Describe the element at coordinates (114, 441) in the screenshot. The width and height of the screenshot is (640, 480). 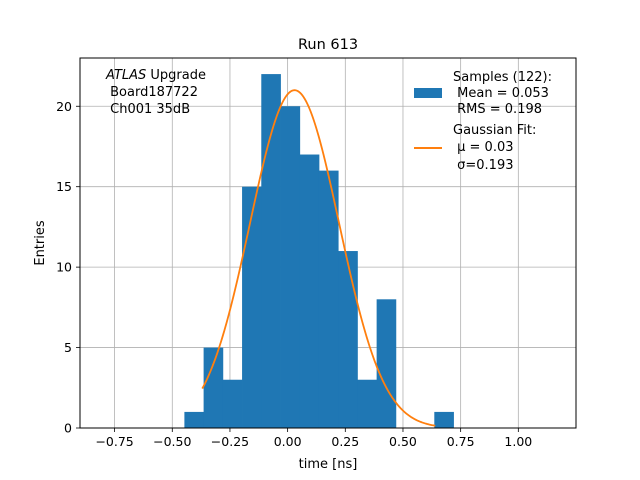
I see `x-tick-label-0: −0.75` at that location.